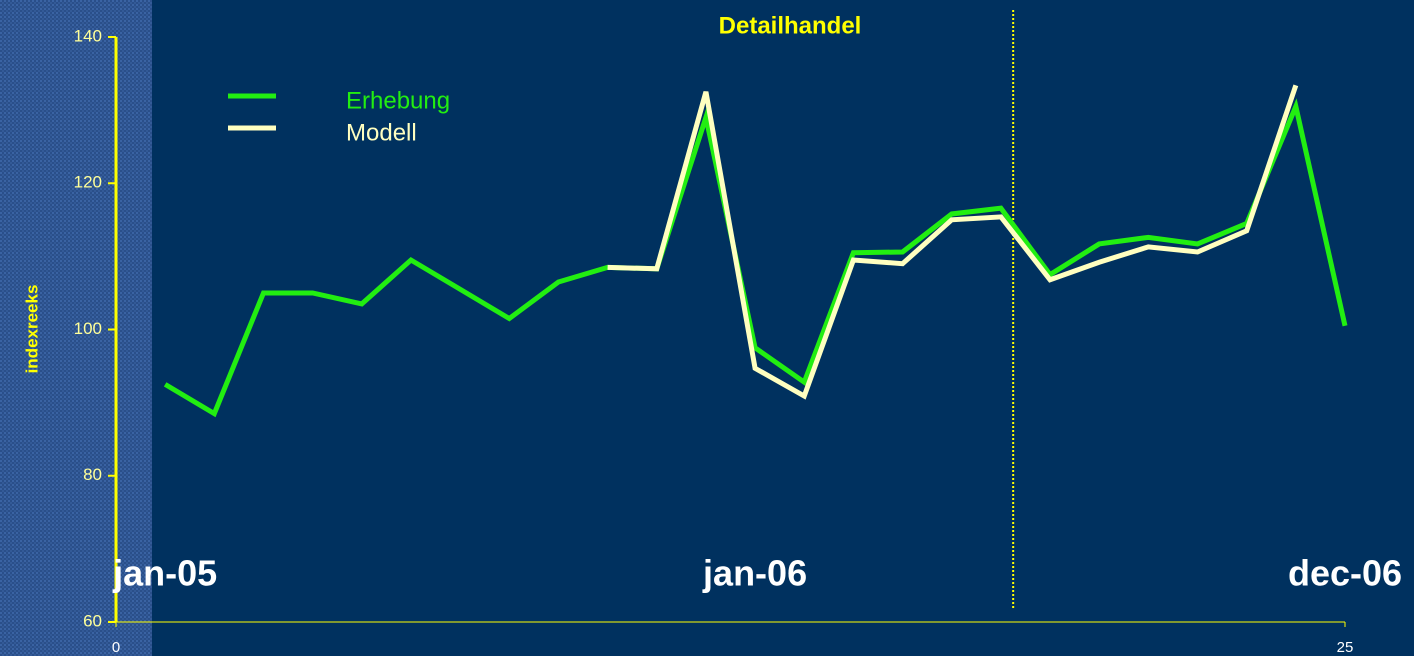  What do you see at coordinates (88, 328) in the screenshot?
I see `y-tick-label: 100` at bounding box center [88, 328].